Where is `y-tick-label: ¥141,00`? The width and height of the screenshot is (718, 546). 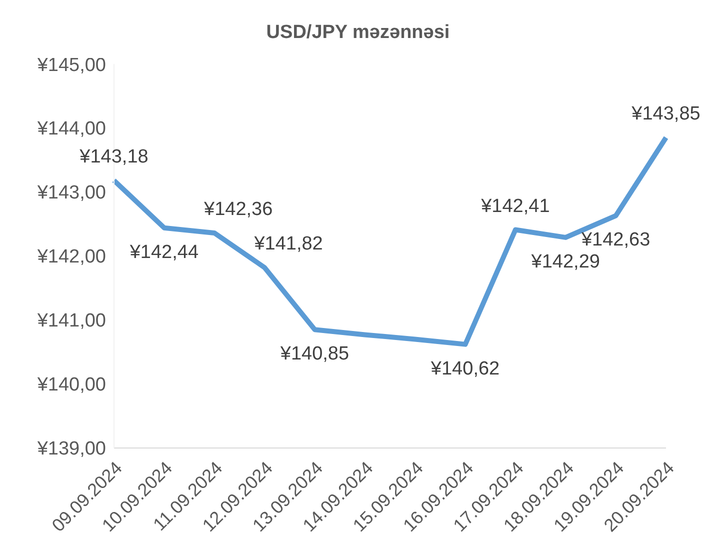 y-tick-label: ¥141,00 is located at coordinates (71, 321).